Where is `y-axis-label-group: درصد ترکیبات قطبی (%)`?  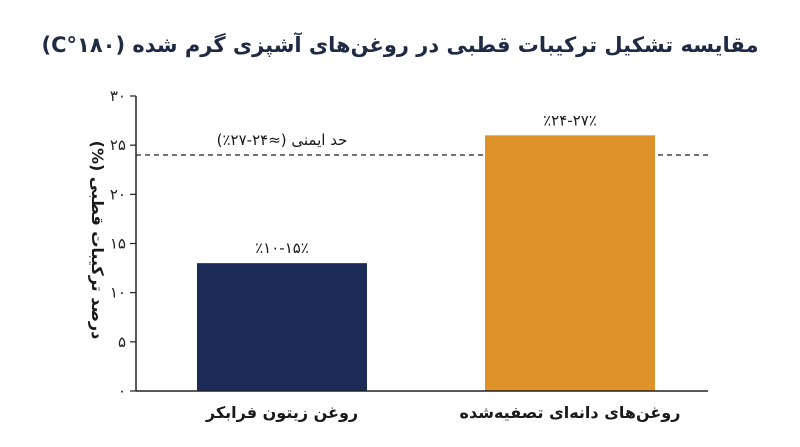 y-axis-label-group: درصد ترکیبات قطبی (%) is located at coordinates (97, 240).